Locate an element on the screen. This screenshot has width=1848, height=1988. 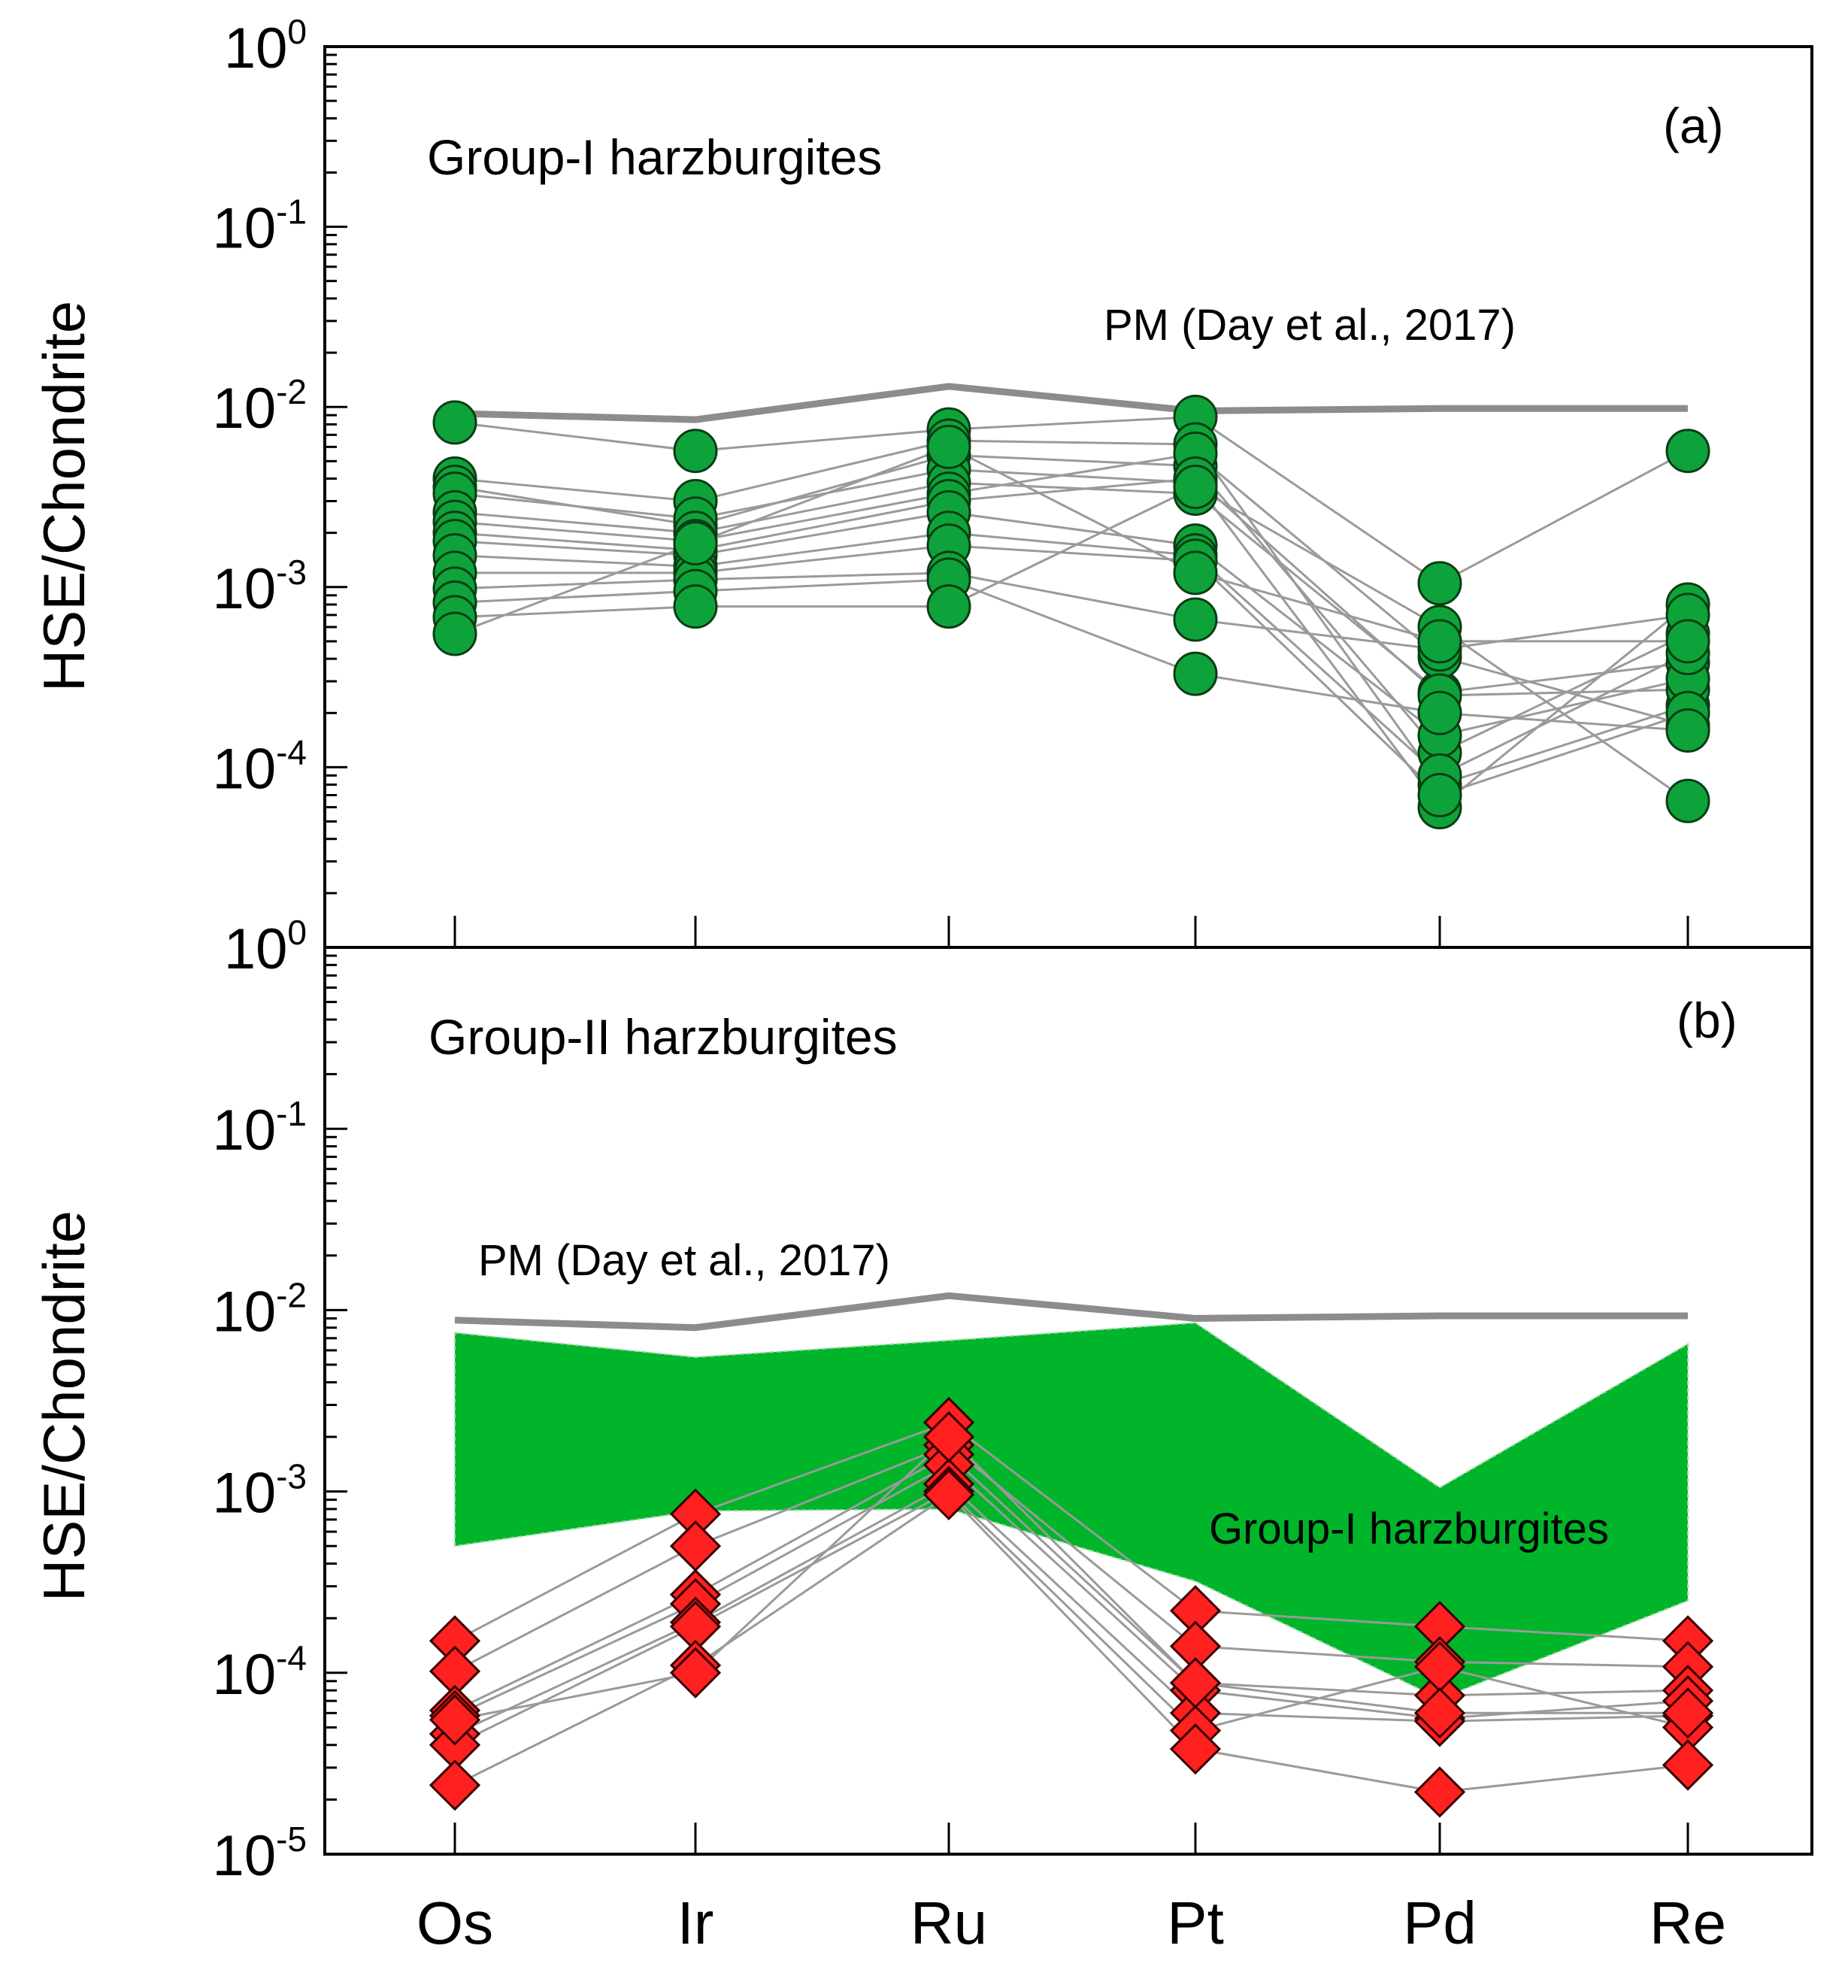
x-tick-label: Pt is located at coordinates (1195, 1923).